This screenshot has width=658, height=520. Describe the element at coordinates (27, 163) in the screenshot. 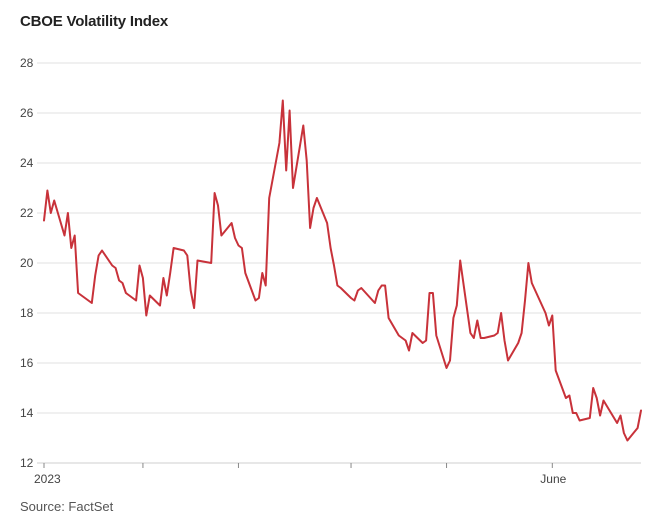

I see `y-tick-label-24: 24` at that location.